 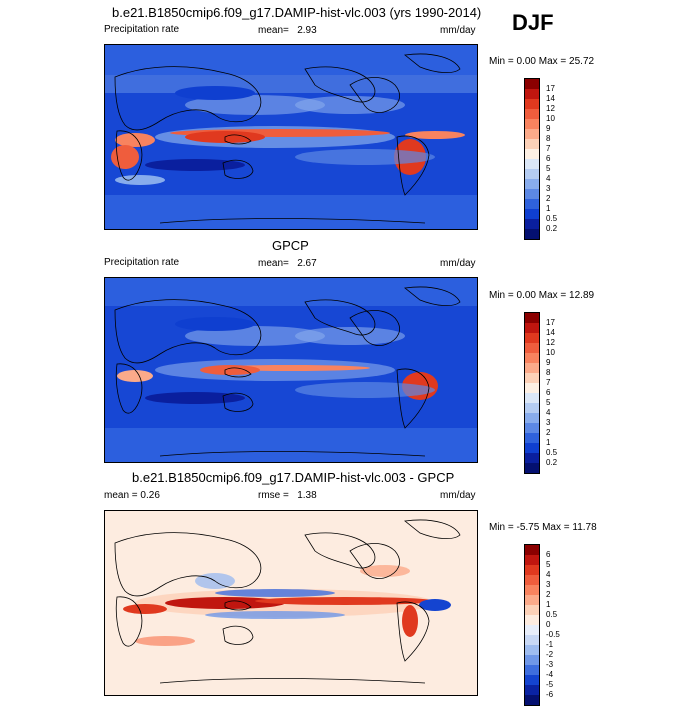 What do you see at coordinates (273, 30) in the screenshot?
I see `panel-1-mean-label: mean=` at bounding box center [273, 30].